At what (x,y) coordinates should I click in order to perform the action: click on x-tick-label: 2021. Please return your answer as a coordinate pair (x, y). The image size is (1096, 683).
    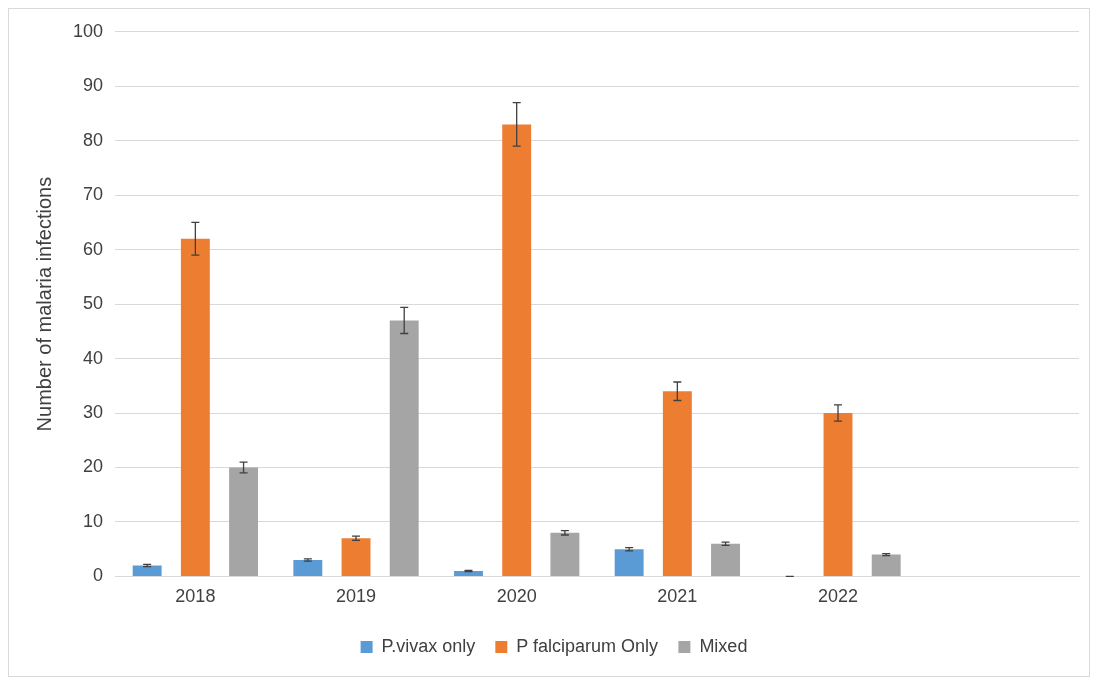
    Looking at the image, I should click on (677, 596).